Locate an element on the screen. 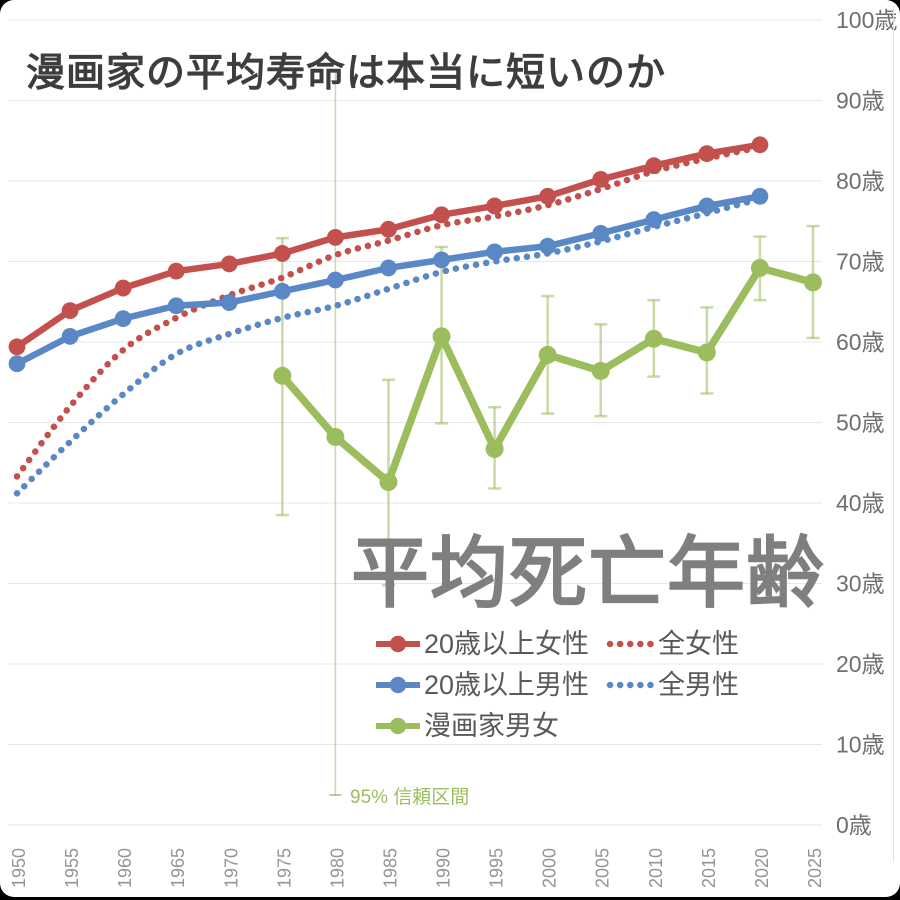 This screenshot has width=900, height=900. y-tick-label: 70歳 is located at coordinates (860, 262).